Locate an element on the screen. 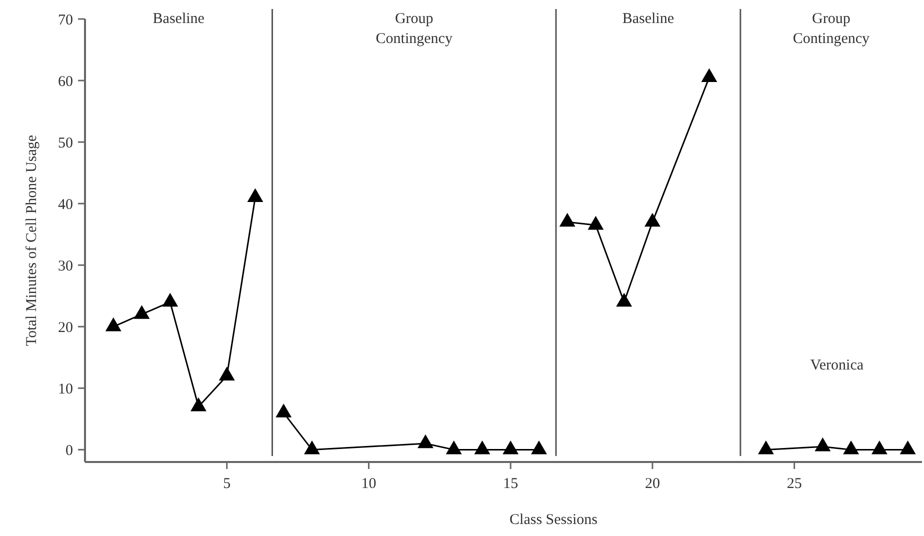 The height and width of the screenshot is (536, 924). y-tick-label: 50 is located at coordinates (65, 143).